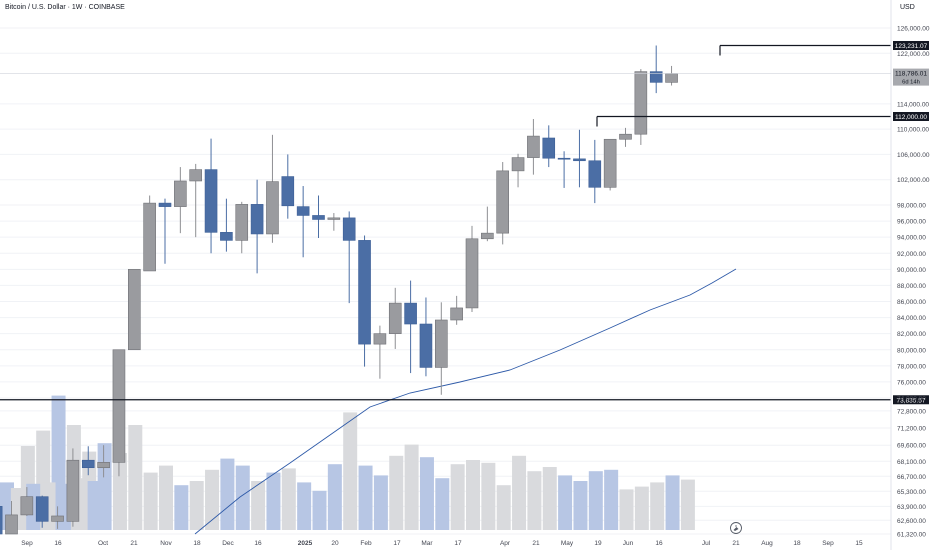  Describe the element at coordinates (427, 543) in the screenshot. I see `time-tick-label: Mar` at that location.